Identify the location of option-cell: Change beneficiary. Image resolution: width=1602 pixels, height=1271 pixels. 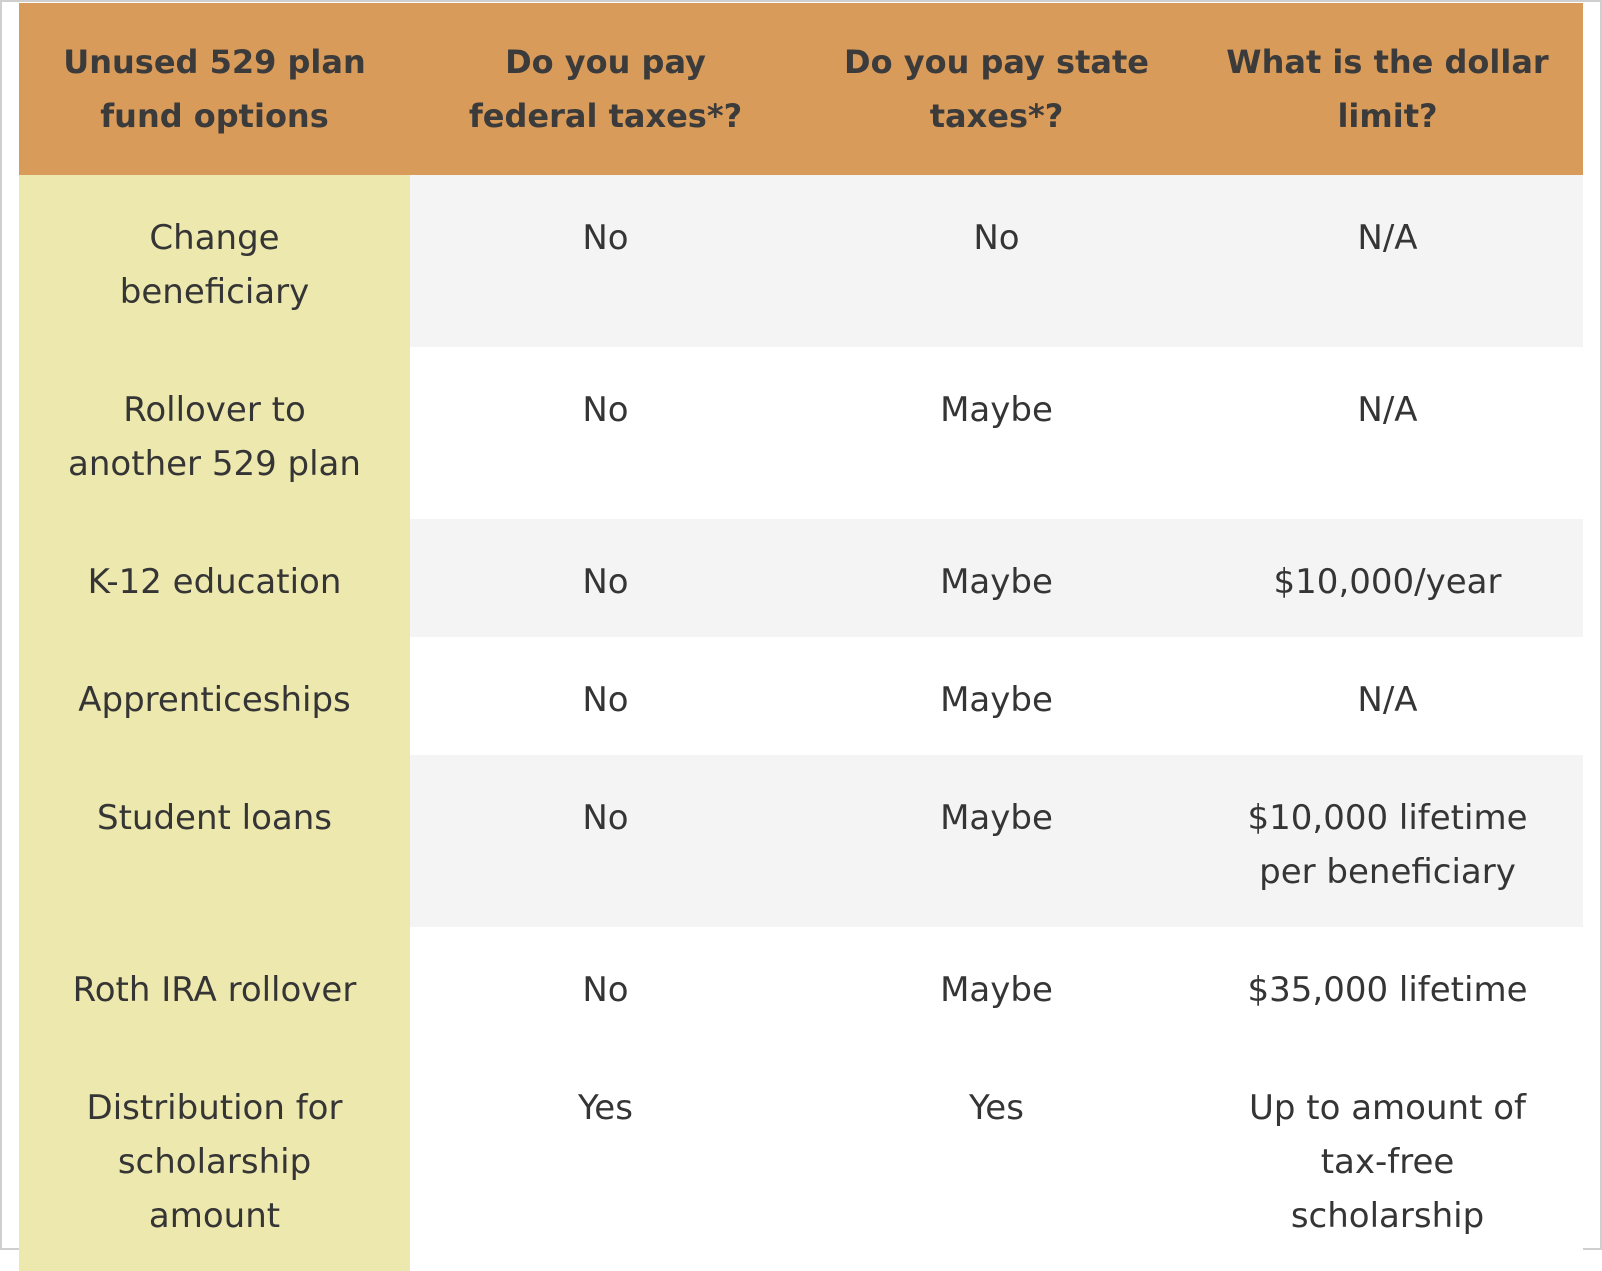
(214, 261).